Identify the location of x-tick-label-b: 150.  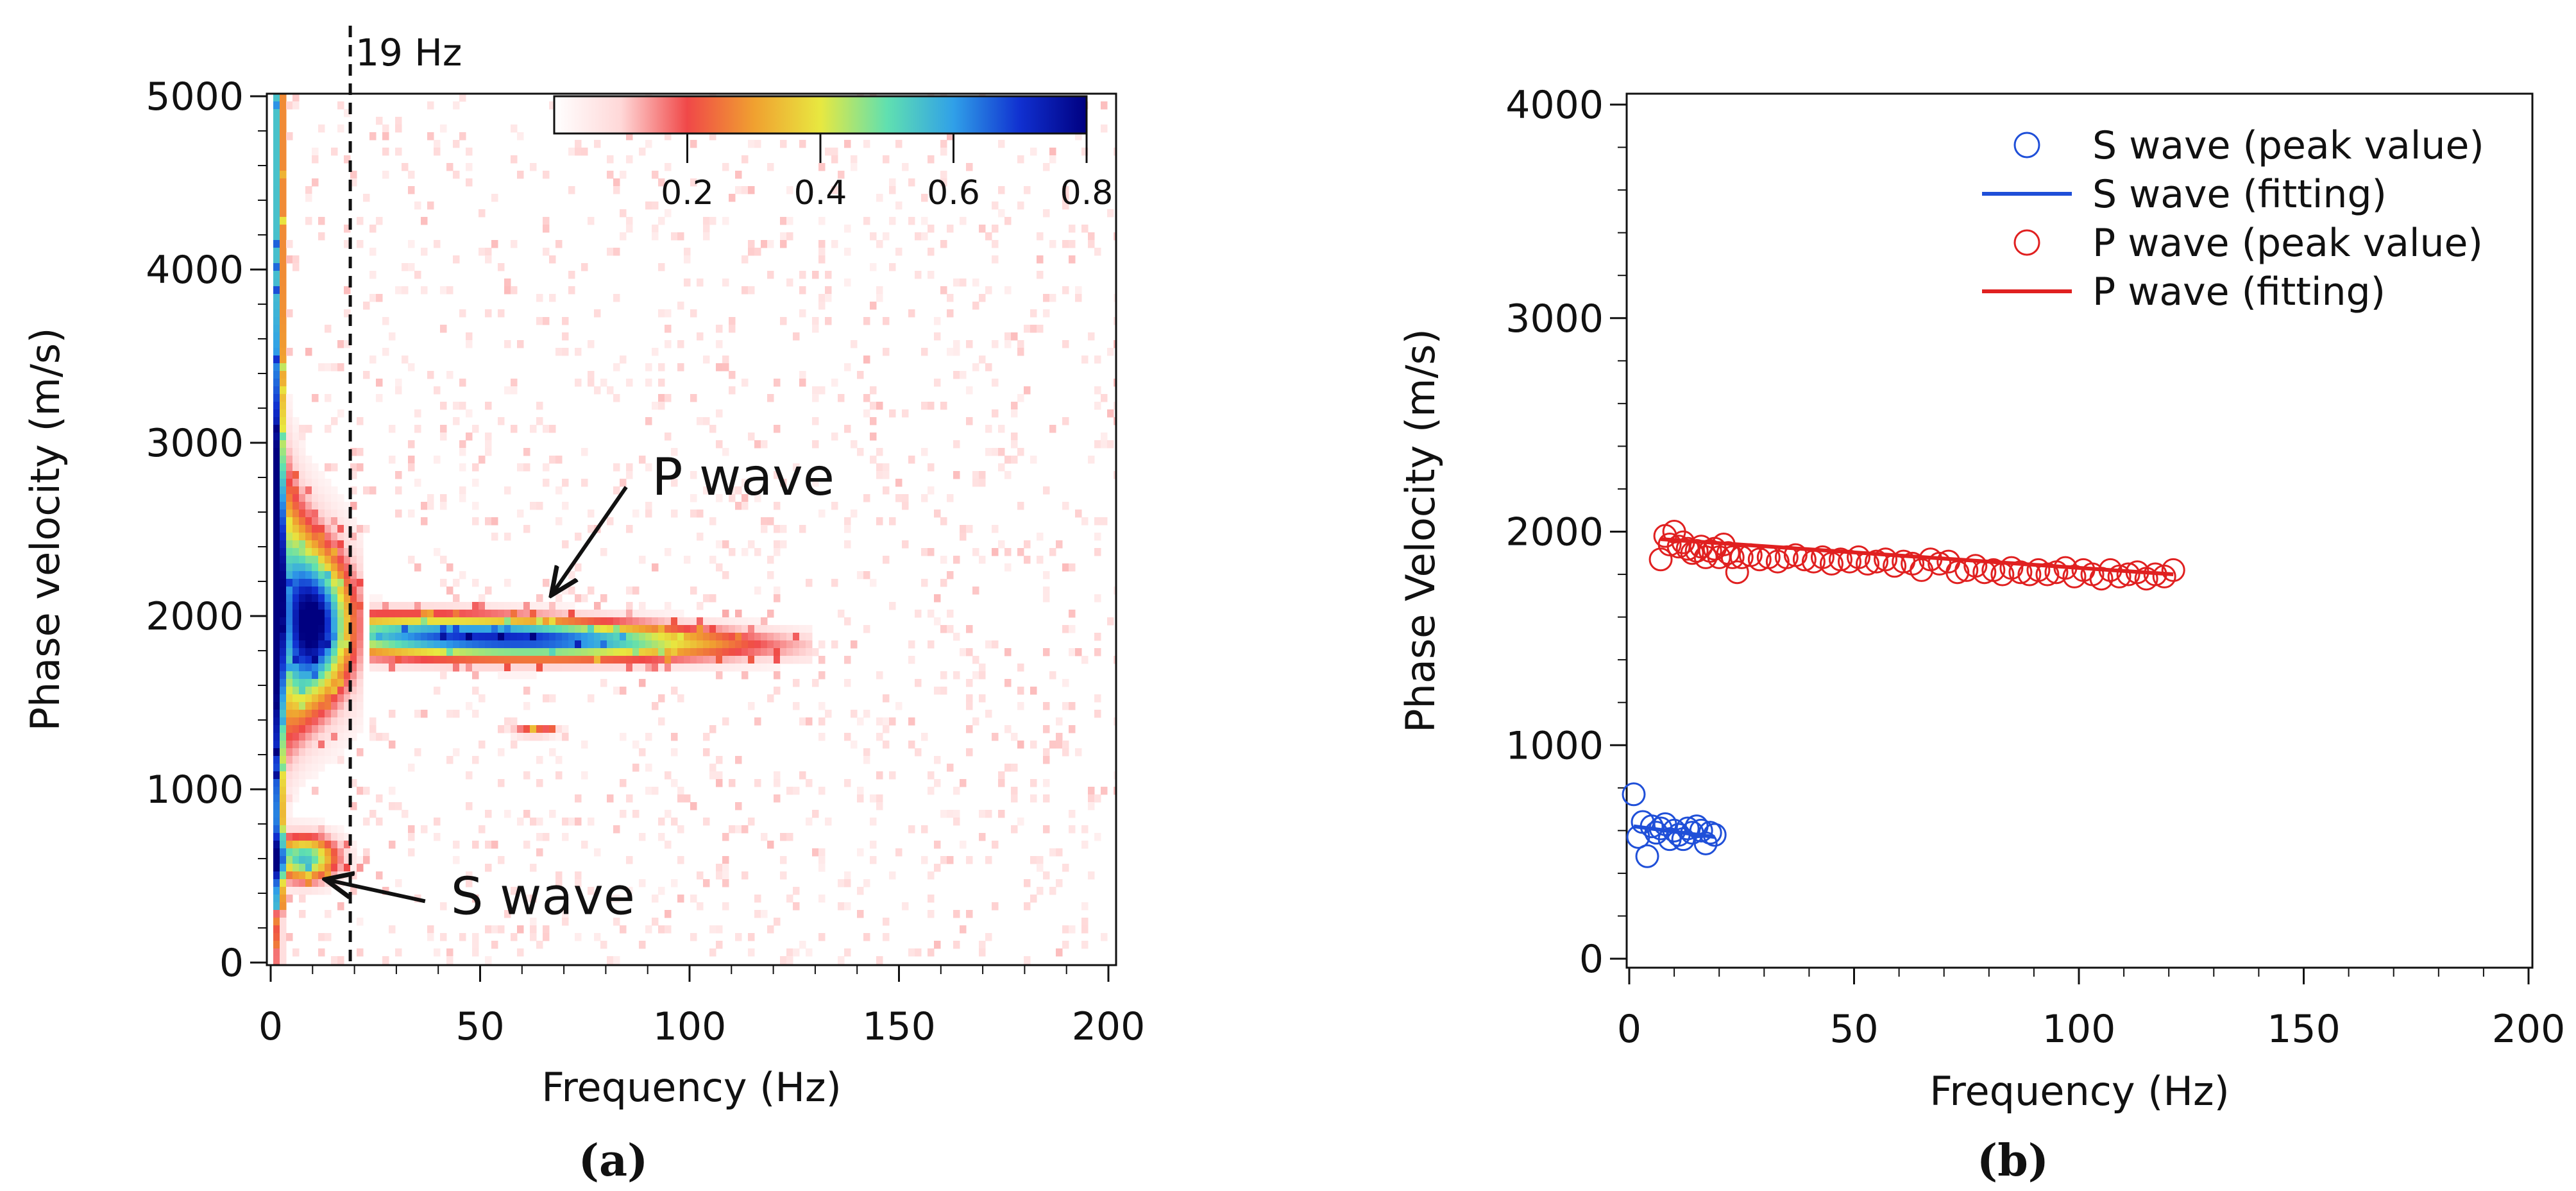
(2304, 1029).